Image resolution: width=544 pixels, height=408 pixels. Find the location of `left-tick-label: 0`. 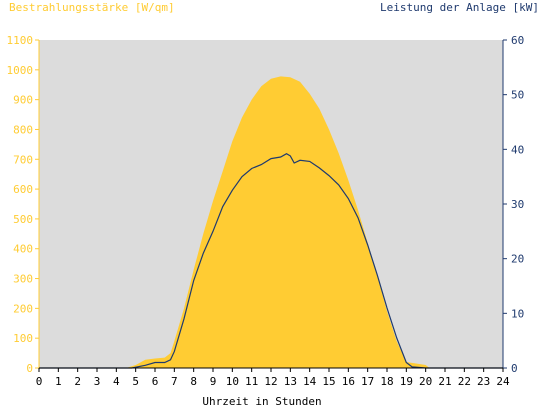

left-tick-label: 0 is located at coordinates (29, 368).